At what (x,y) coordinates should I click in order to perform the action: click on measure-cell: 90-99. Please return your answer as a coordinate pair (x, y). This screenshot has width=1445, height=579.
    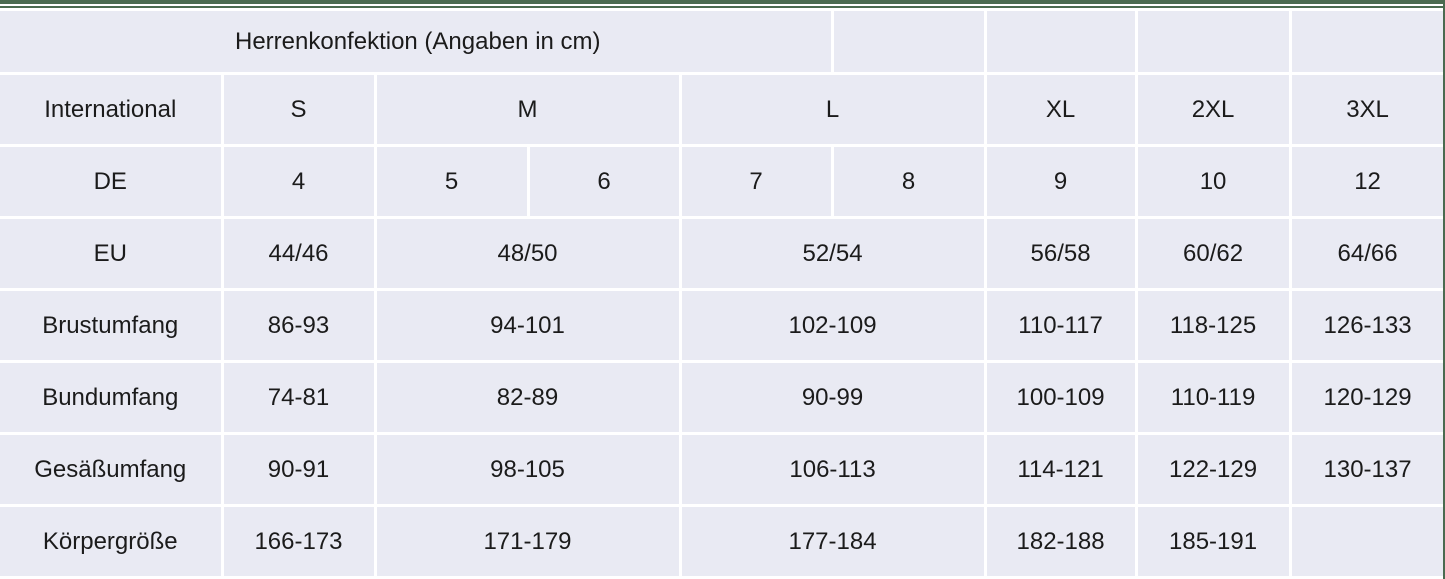
    Looking at the image, I should click on (832, 397).